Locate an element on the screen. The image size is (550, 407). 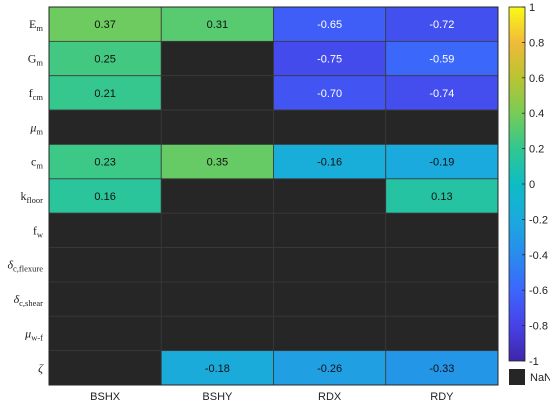
colorbar-tick-label: 0.2 is located at coordinates (536, 150).